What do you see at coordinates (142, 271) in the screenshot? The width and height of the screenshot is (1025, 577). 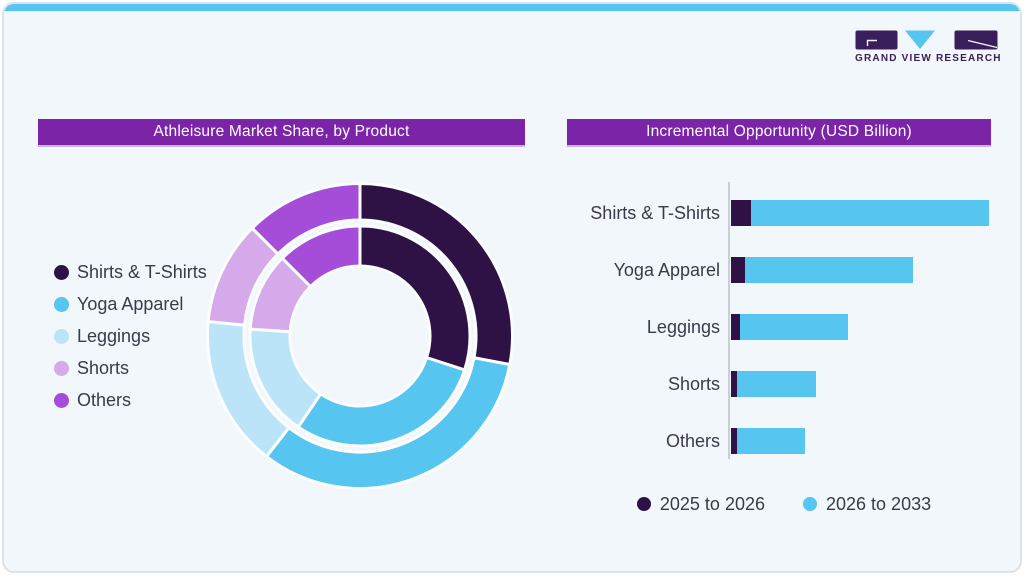 I see `legend-label: Shirts & T-Shirts` at bounding box center [142, 271].